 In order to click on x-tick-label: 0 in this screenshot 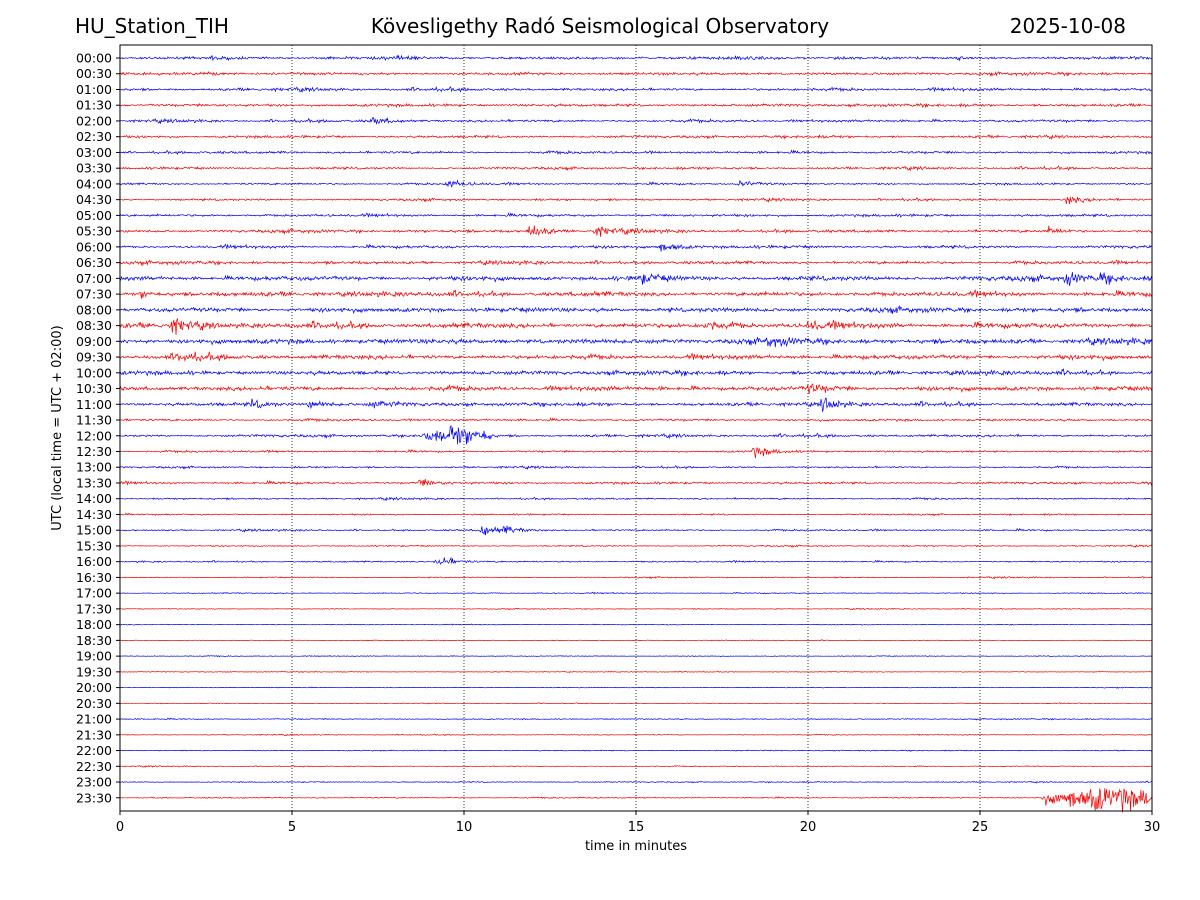, I will do `click(120, 827)`.